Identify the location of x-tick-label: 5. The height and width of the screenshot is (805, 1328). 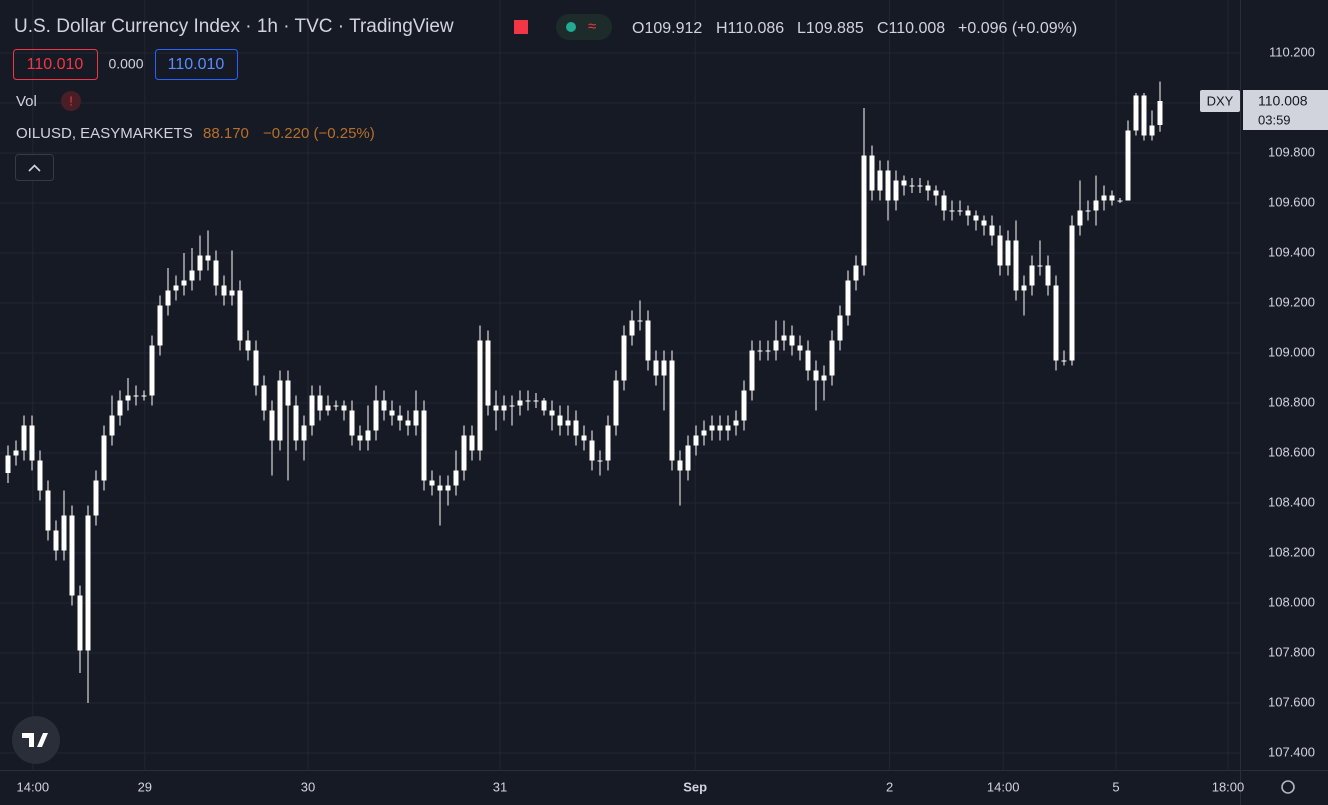
(1115, 786).